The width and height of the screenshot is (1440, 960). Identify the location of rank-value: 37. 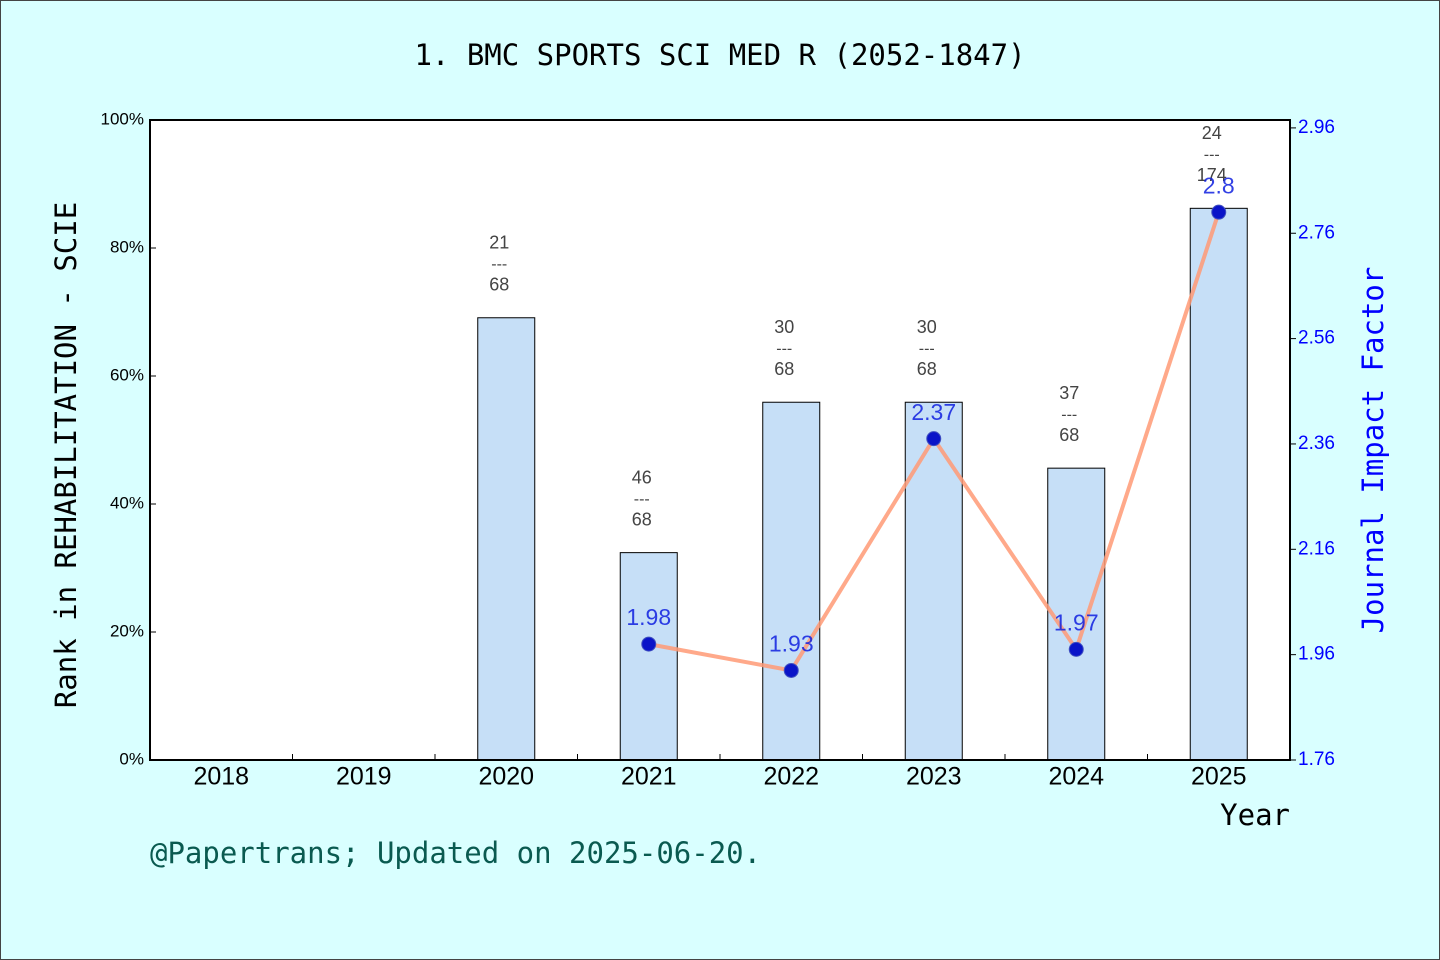
(1069, 393).